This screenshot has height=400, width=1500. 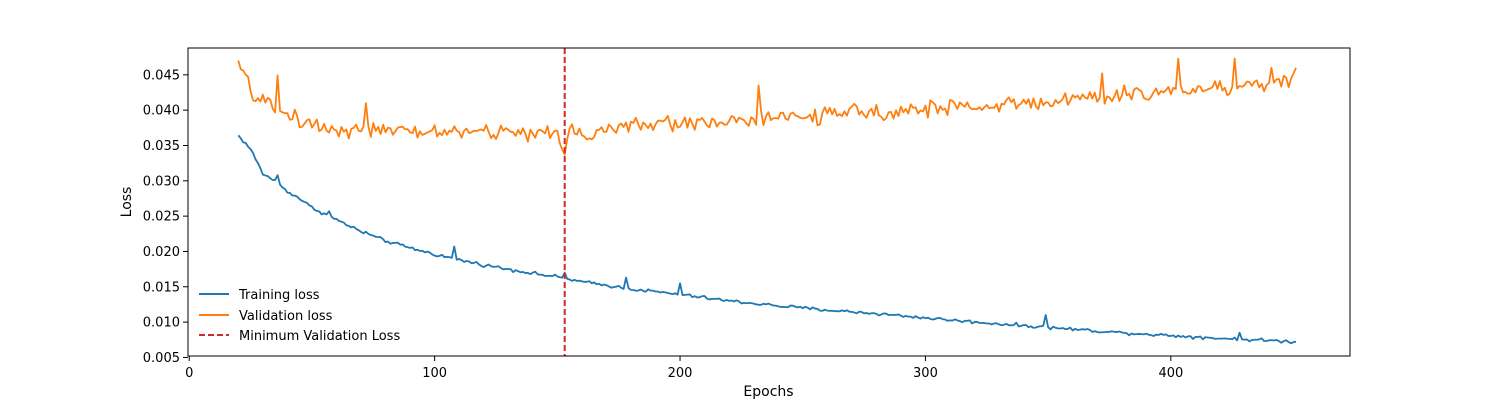 I want to click on y-tick-label-6: 0.035, so click(x=161, y=146).